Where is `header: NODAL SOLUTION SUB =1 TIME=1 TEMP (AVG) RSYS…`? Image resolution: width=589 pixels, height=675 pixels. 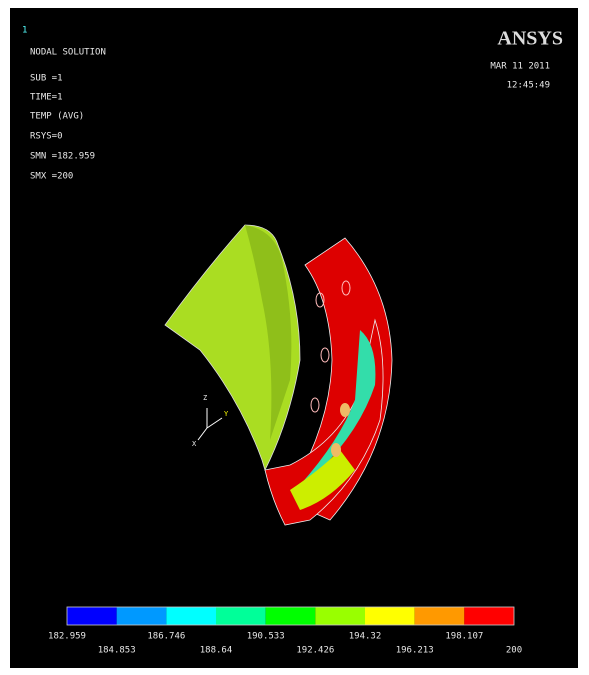
header: NODAL SOLUTION SUB =1 TIME=1 TEMP (AVG) RSYS… is located at coordinates (68, 115).